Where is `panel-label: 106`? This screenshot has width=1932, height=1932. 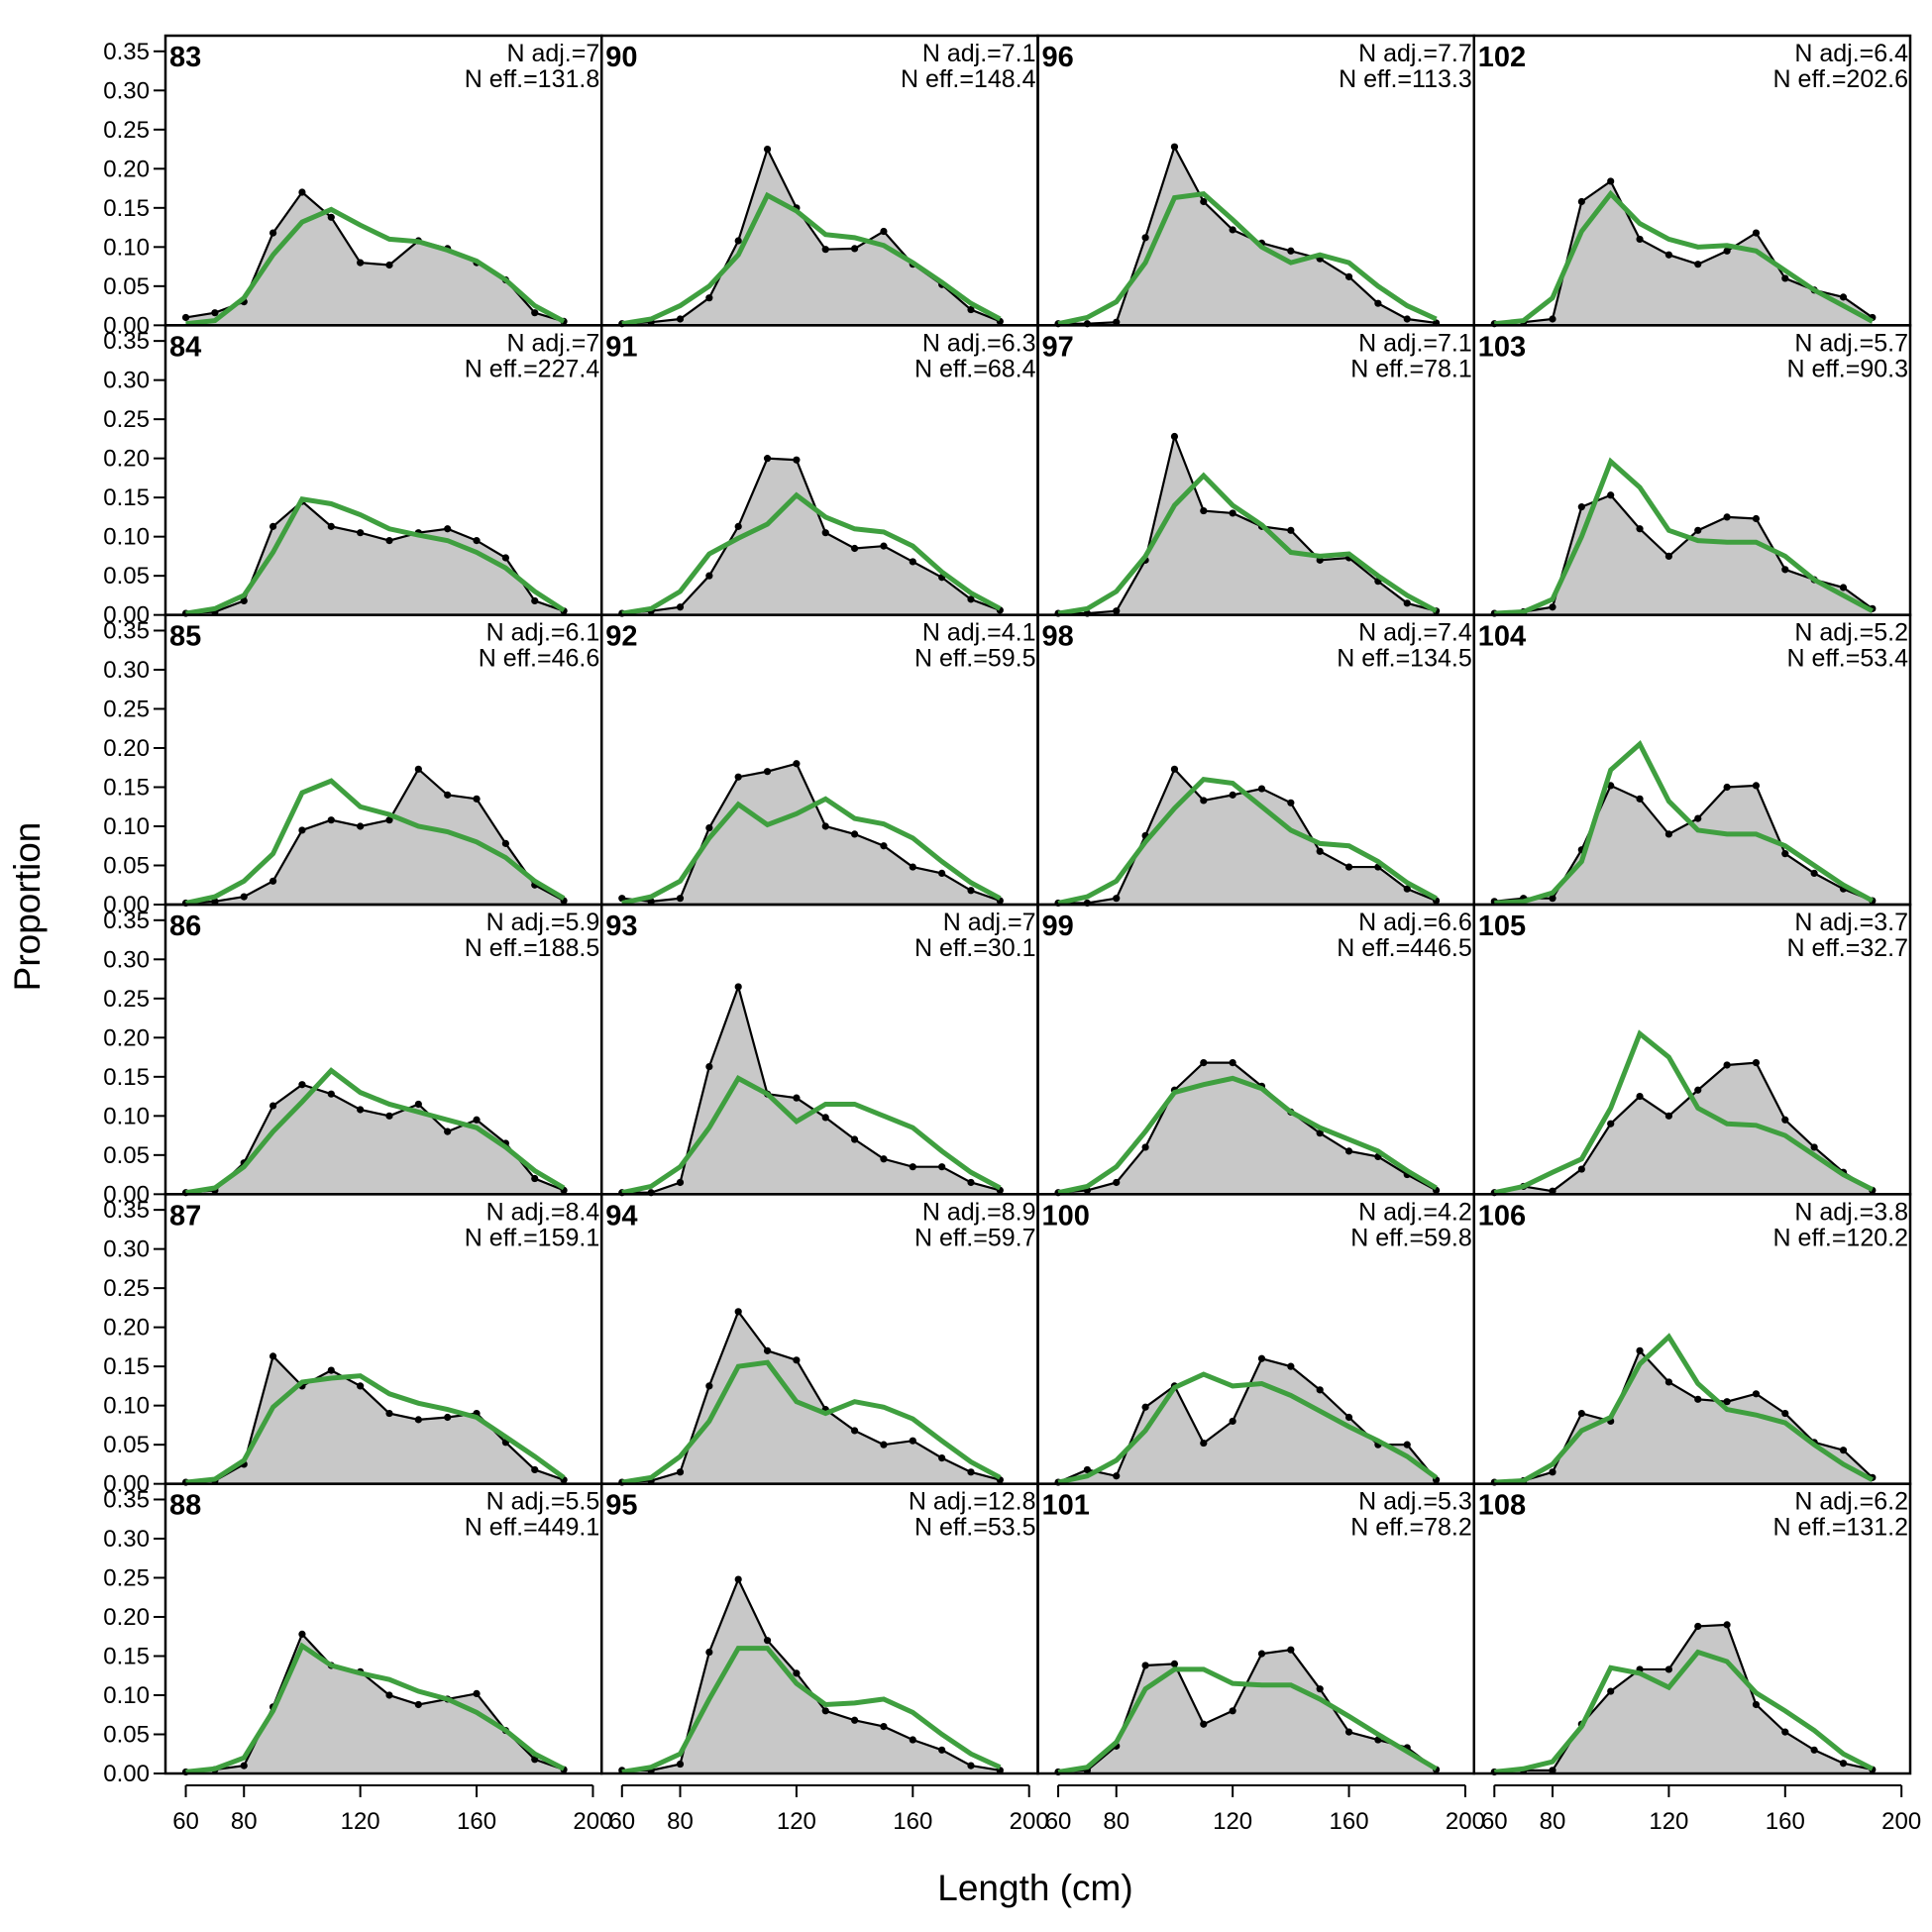
panel-label: 106 is located at coordinates (1502, 1216).